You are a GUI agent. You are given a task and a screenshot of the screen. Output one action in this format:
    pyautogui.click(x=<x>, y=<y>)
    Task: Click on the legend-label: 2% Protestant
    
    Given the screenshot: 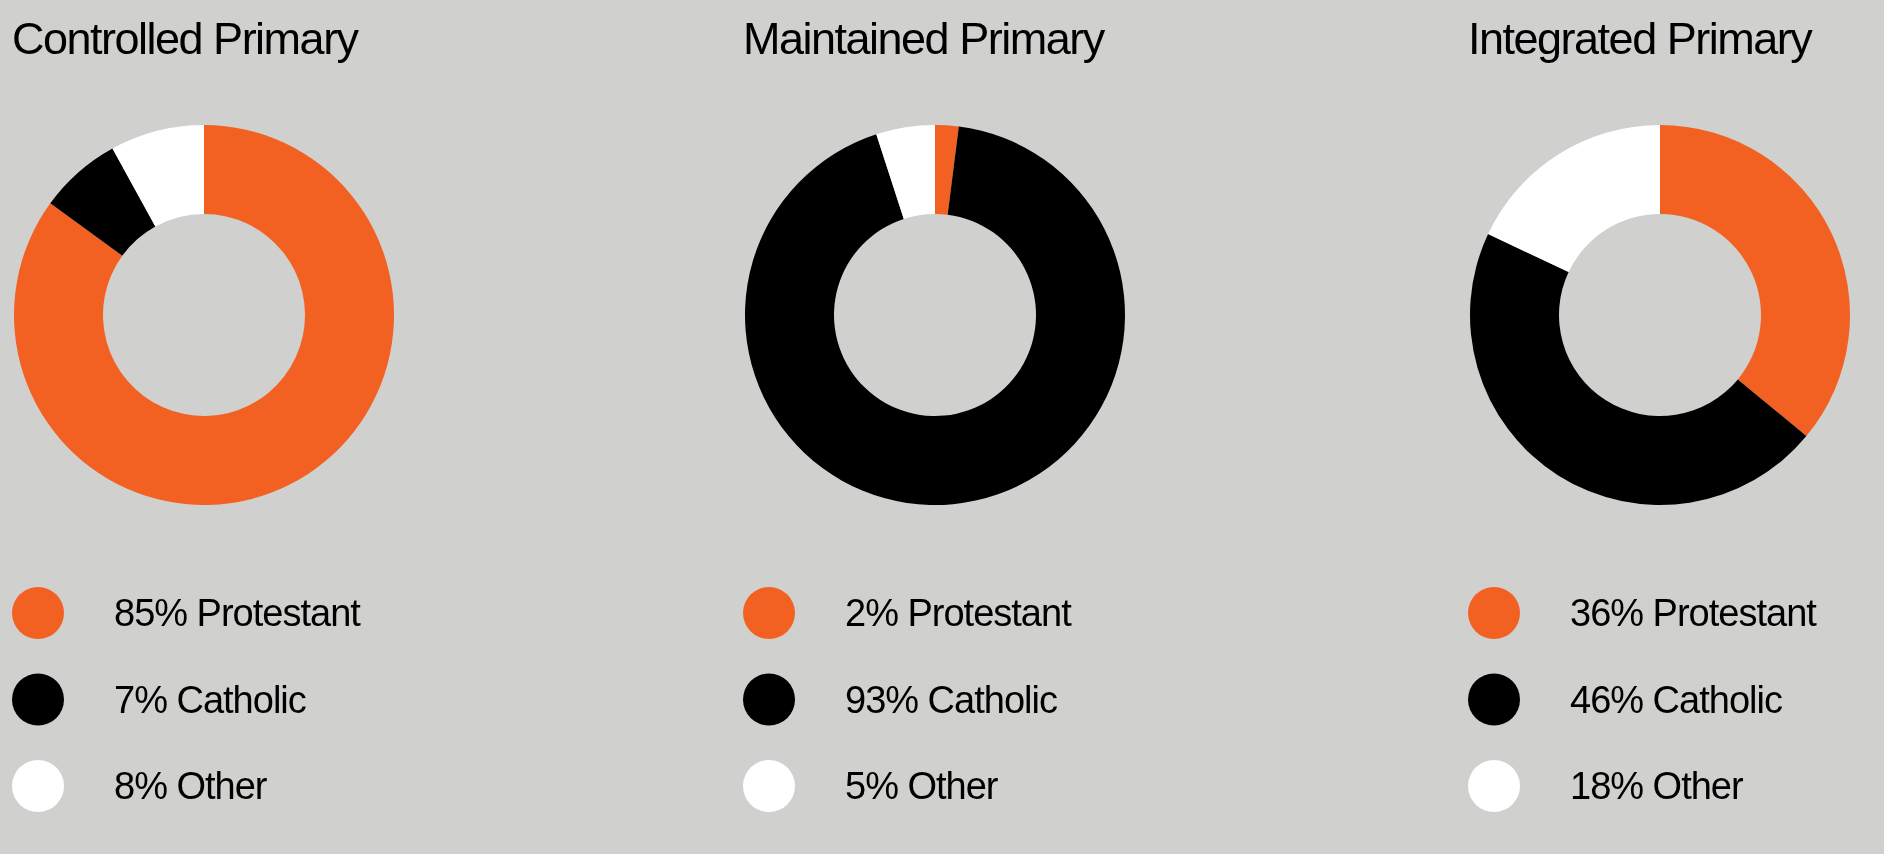 What is the action you would take?
    pyautogui.click(x=959, y=613)
    